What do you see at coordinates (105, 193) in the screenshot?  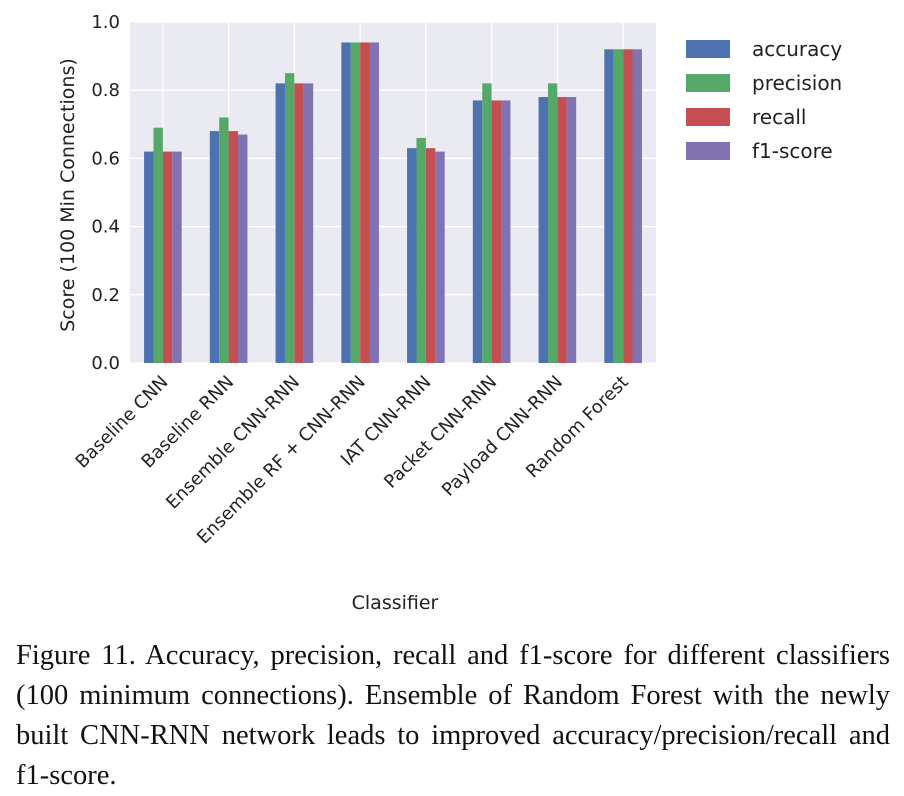 I see `y-tick-labels: 0.0 0.2 0.4 0.6 0.8 1.0` at bounding box center [105, 193].